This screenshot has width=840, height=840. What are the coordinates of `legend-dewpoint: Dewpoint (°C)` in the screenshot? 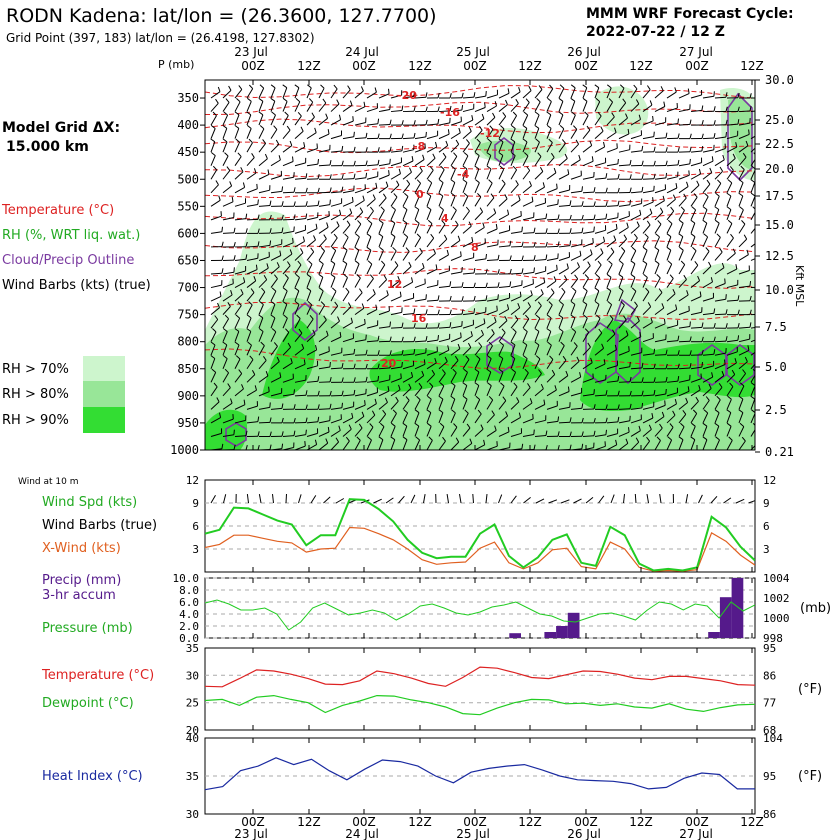 It's located at (88, 703).